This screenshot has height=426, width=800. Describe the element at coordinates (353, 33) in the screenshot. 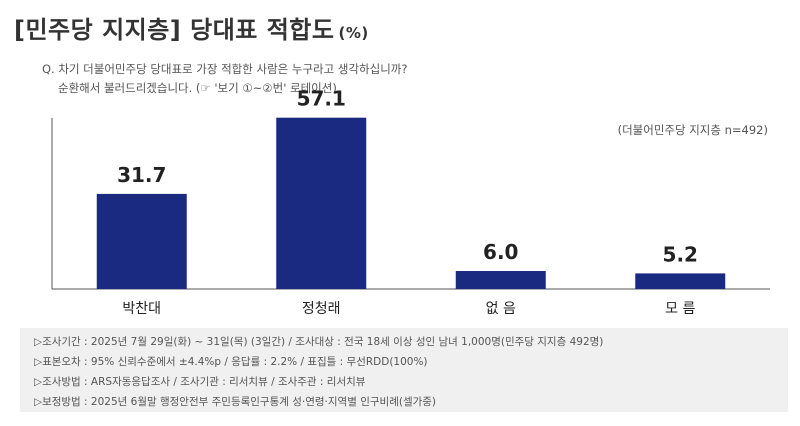

I see `title-unit: (%)` at that location.